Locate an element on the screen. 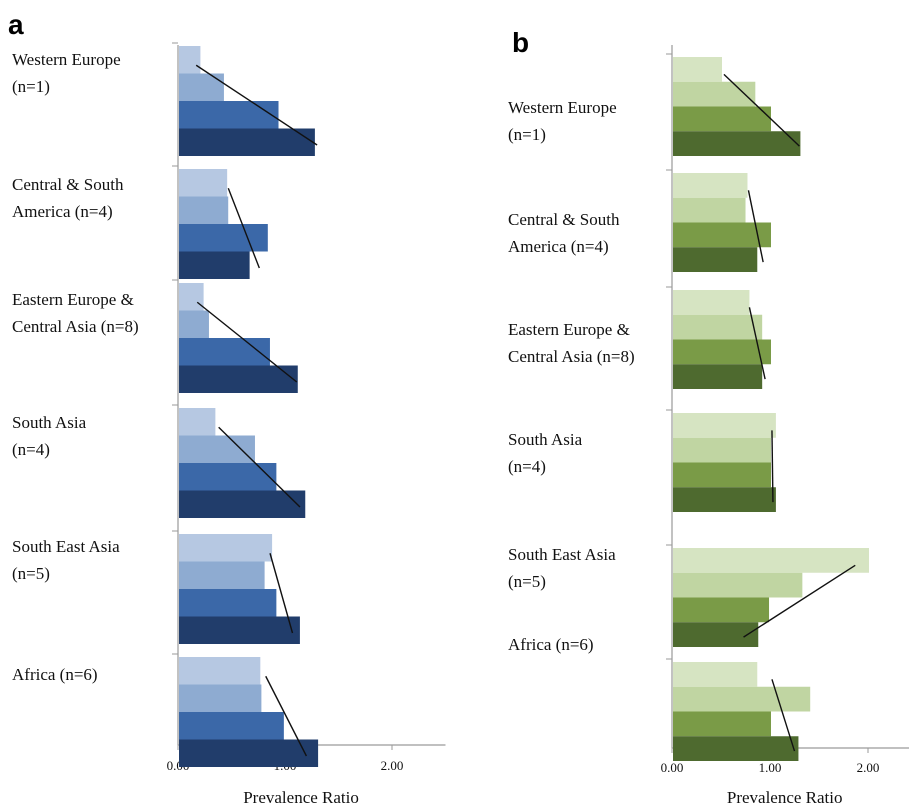 Image resolution: width=909 pixels, height=808 pixels. group-label-b-3-1: (n=4) is located at coordinates (527, 466).